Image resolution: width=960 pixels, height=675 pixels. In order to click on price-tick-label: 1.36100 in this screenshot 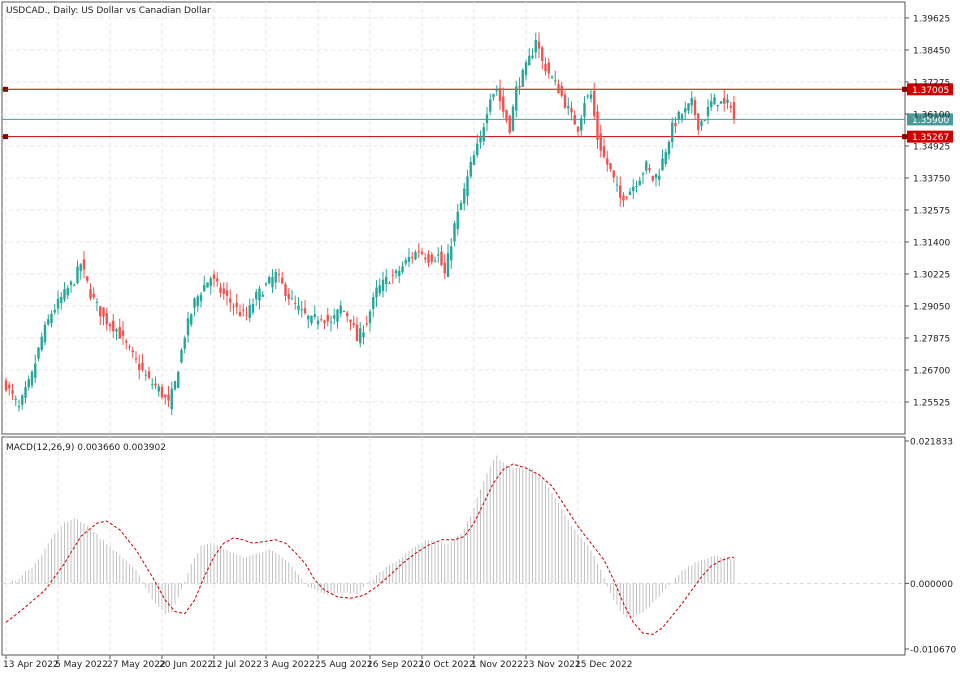, I will do `click(931, 115)`.